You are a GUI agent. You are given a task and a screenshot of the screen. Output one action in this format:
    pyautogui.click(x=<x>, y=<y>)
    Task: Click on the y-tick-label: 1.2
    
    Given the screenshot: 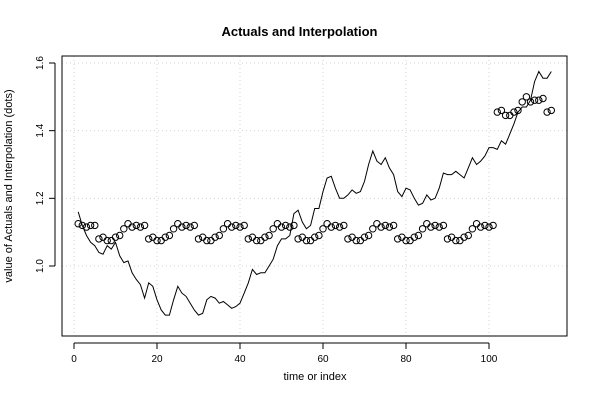 What is the action you would take?
    pyautogui.click(x=40, y=198)
    